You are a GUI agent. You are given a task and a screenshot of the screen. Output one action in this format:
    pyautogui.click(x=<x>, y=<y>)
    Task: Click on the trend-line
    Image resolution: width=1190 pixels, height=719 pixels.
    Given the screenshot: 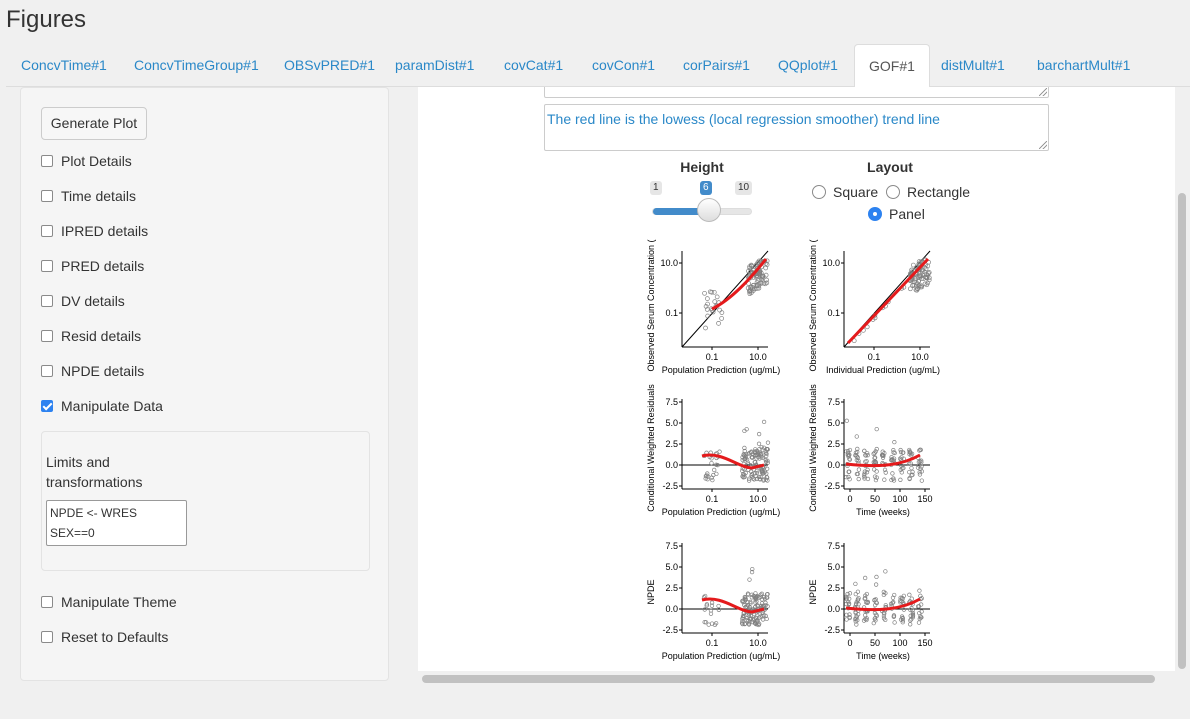 What is the action you would take?
    pyautogui.click(x=883, y=604)
    